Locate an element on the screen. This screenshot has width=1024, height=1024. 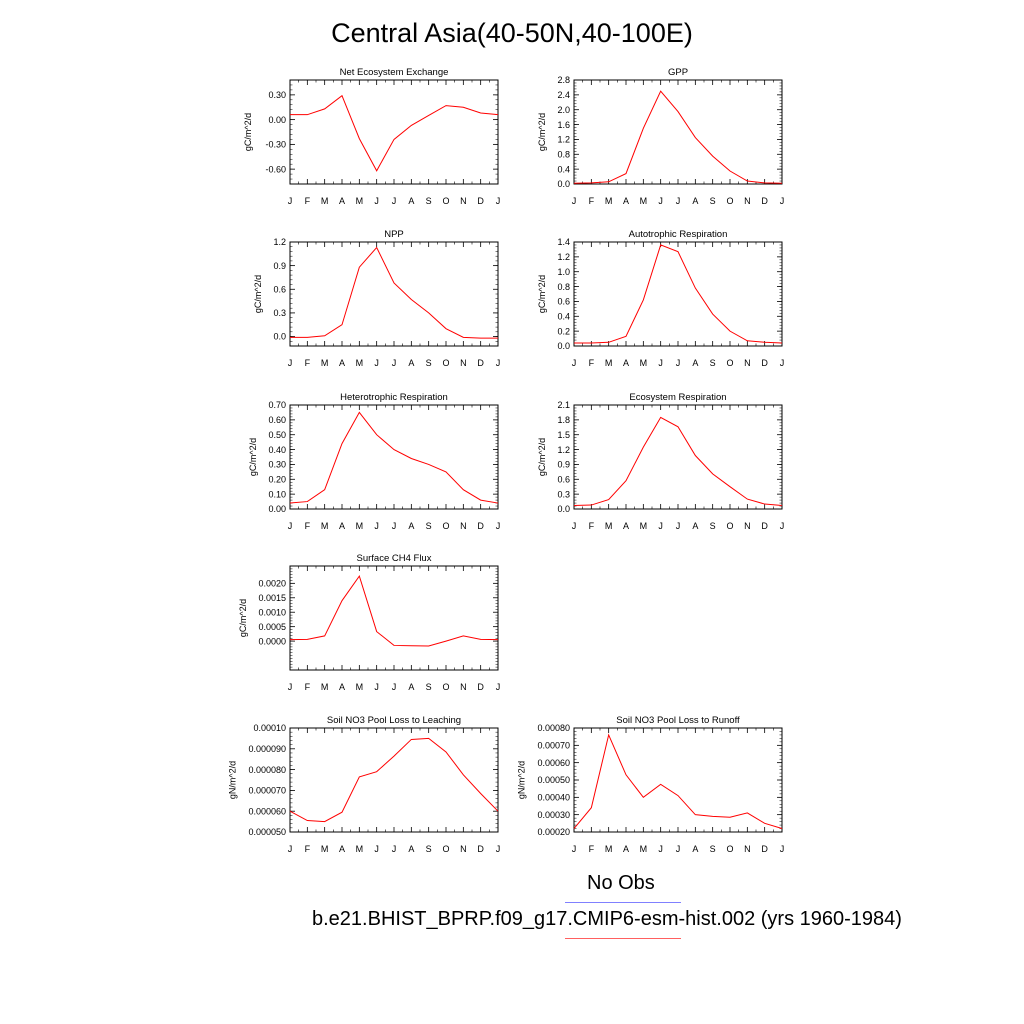
legend-label-obs: No Obs is located at coordinates (621, 883).